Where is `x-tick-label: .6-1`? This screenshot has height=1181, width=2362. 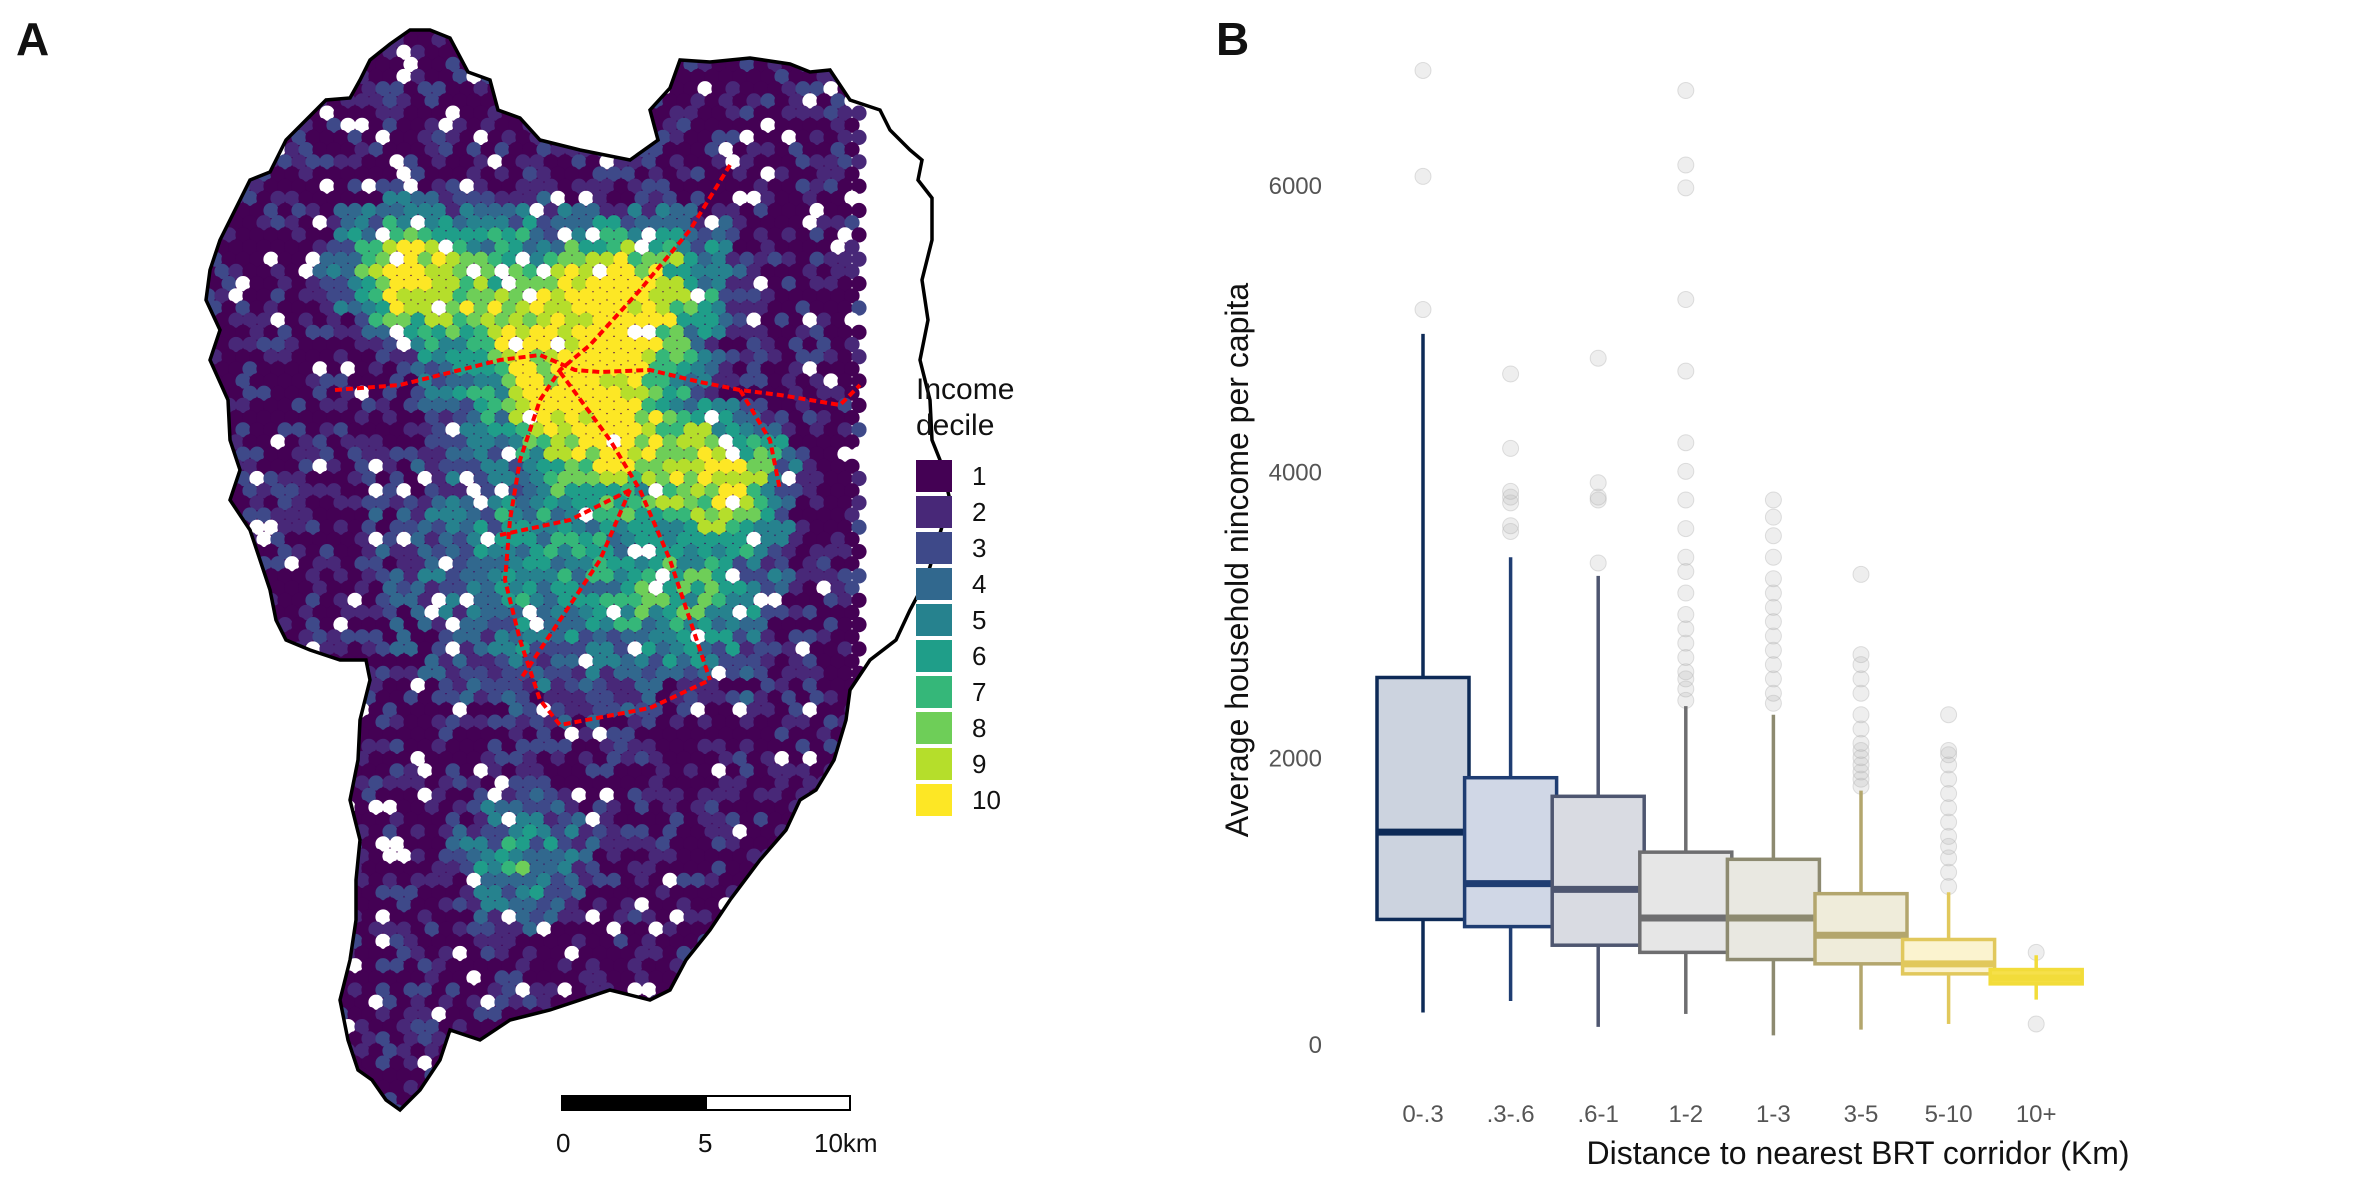
x-tick-label: .6-1 is located at coordinates (1598, 1114).